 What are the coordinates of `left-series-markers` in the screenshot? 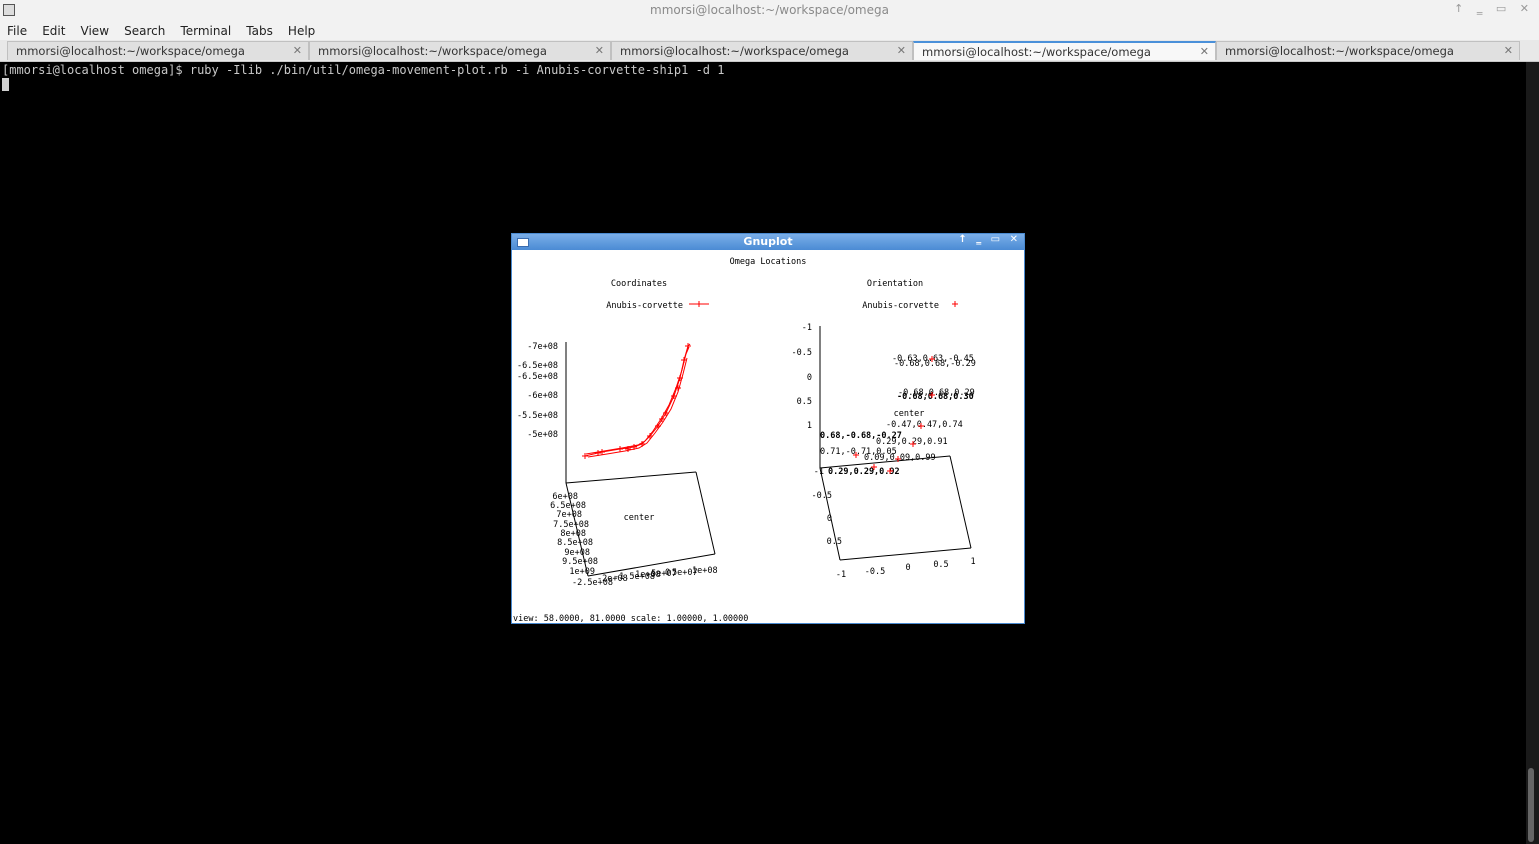 It's located at (636, 401).